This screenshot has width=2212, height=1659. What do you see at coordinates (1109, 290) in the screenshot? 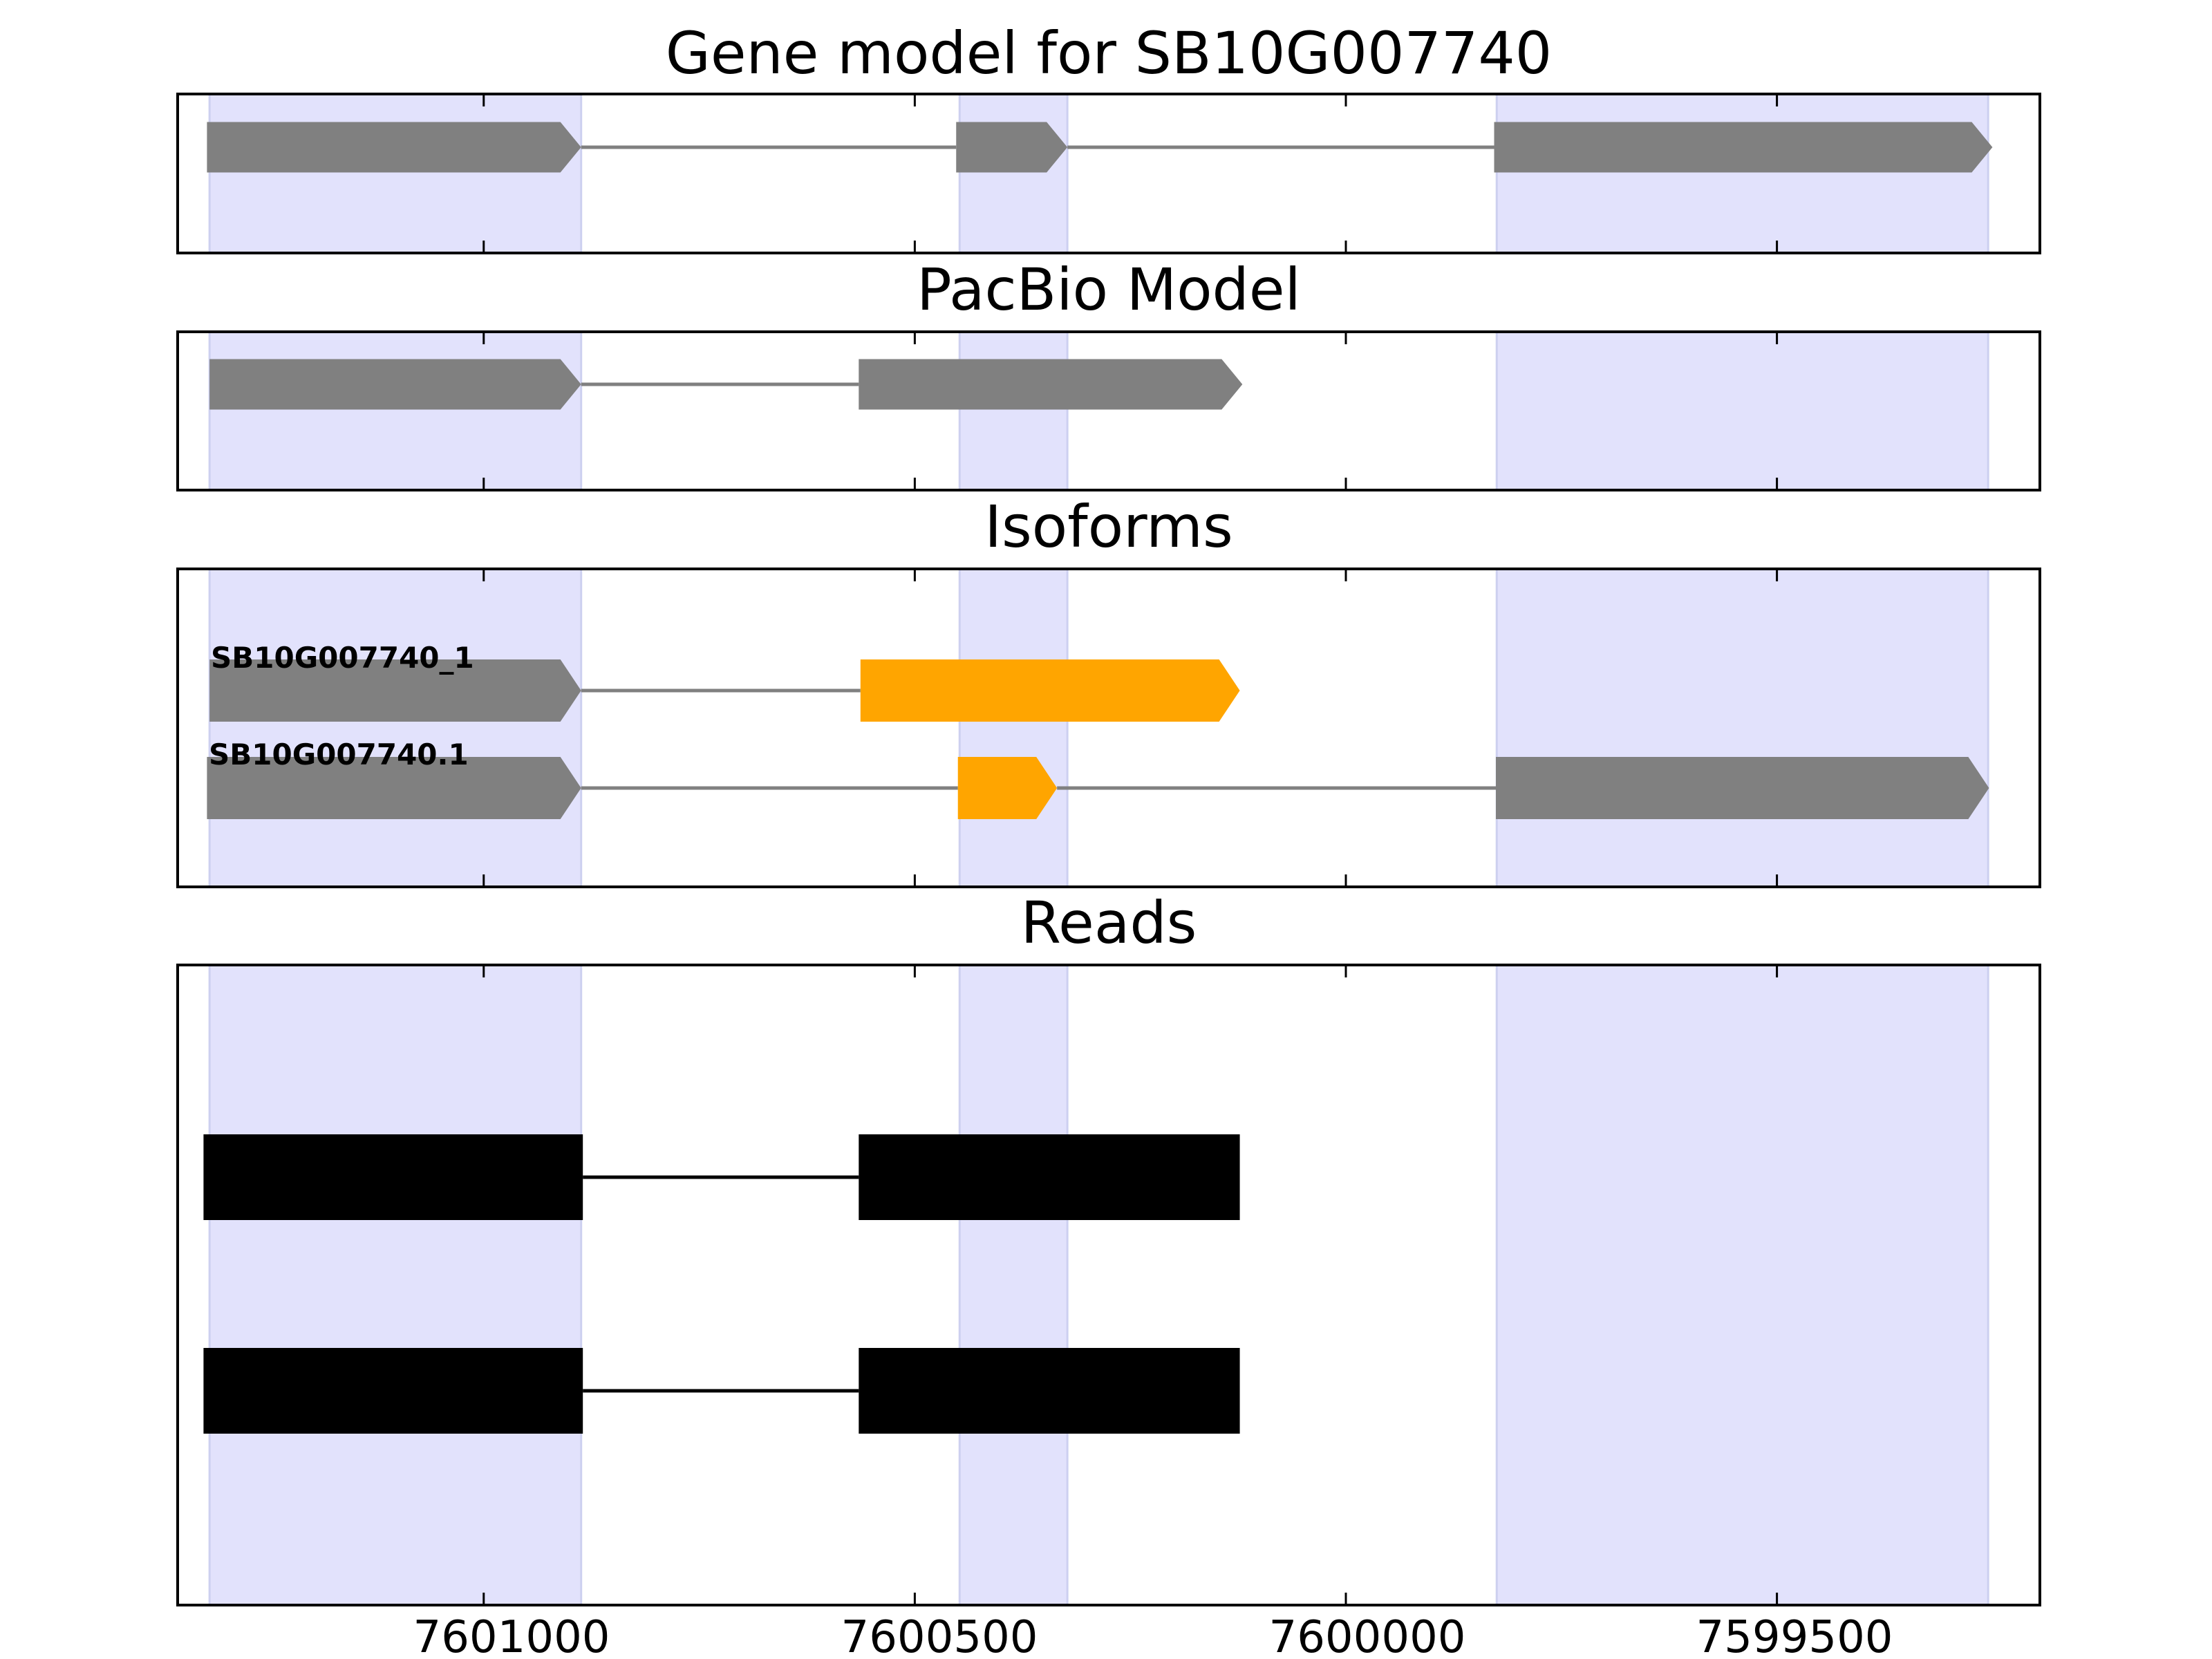
I see `title-pacbio-model: PacBio Model` at bounding box center [1109, 290].